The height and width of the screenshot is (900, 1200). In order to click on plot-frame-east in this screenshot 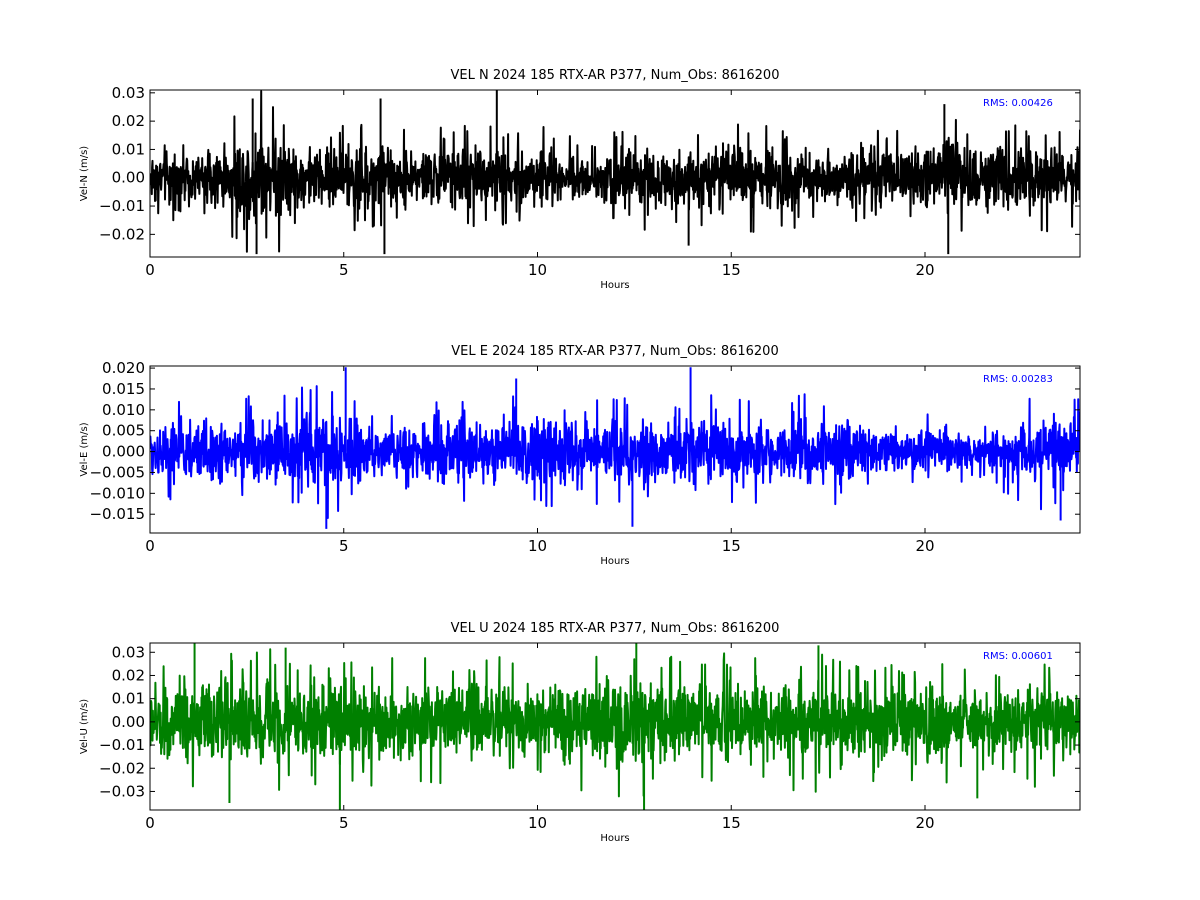, I will do `click(615, 449)`.